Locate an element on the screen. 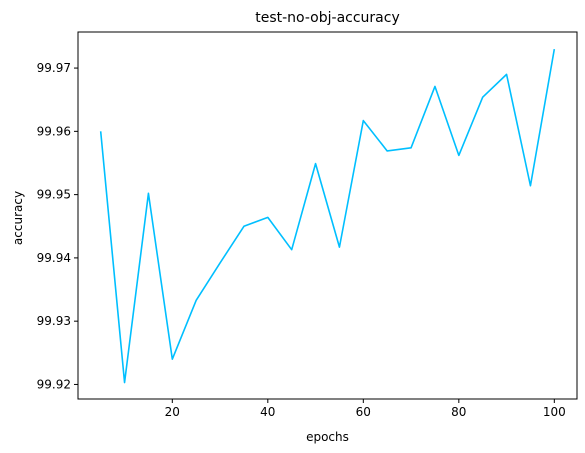 Image resolution: width=585 pixels, height=453 pixels. x-axis-label: epochs is located at coordinates (327, 437).